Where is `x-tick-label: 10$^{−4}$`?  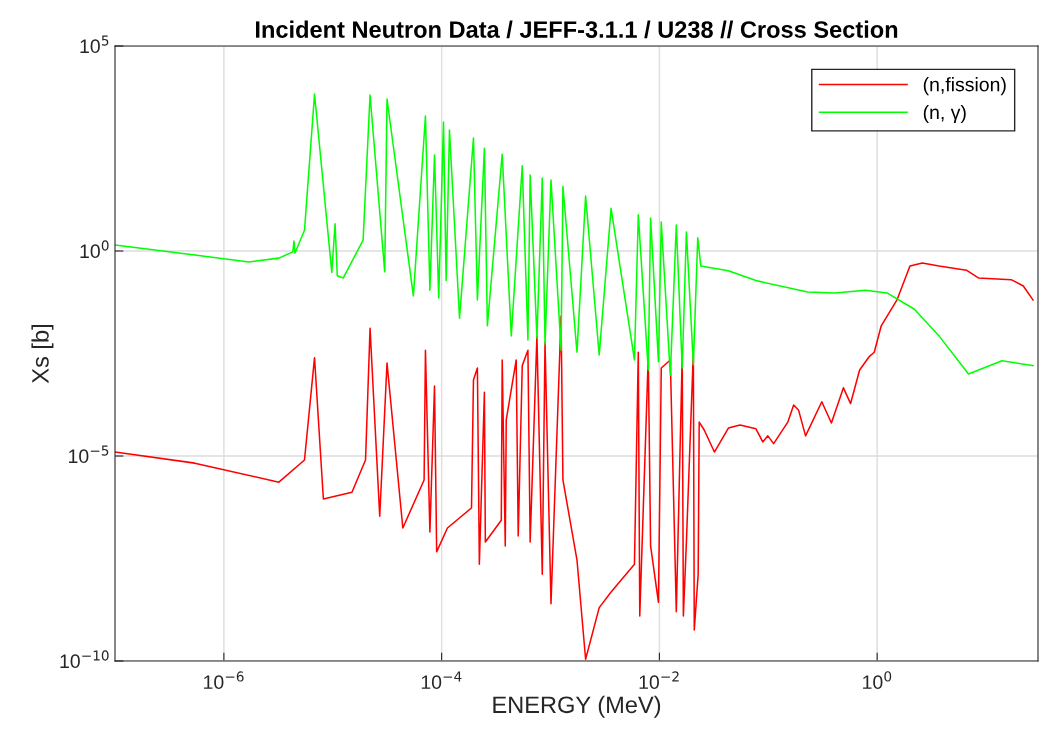 x-tick-label: 10$^{−4}$ is located at coordinates (441, 680).